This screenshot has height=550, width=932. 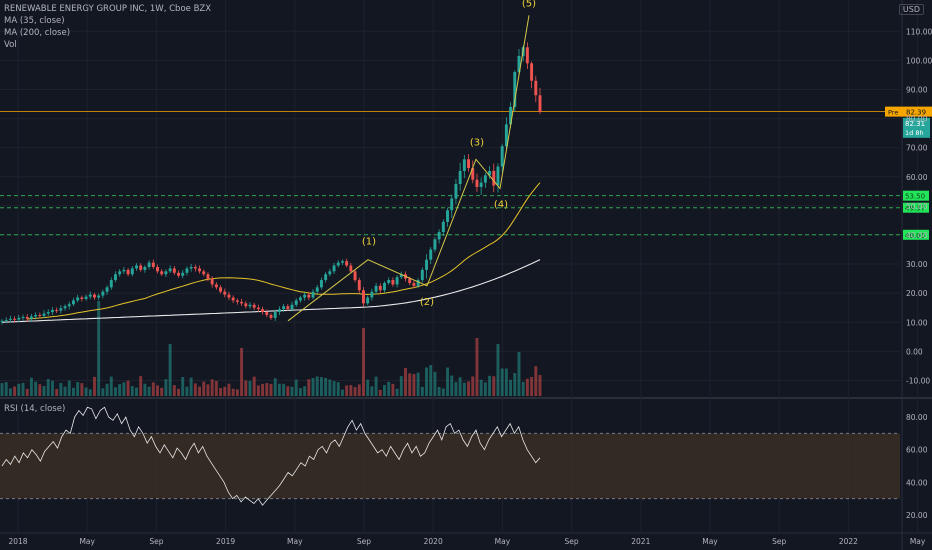 I want to click on volume-bars, so click(x=271, y=348).